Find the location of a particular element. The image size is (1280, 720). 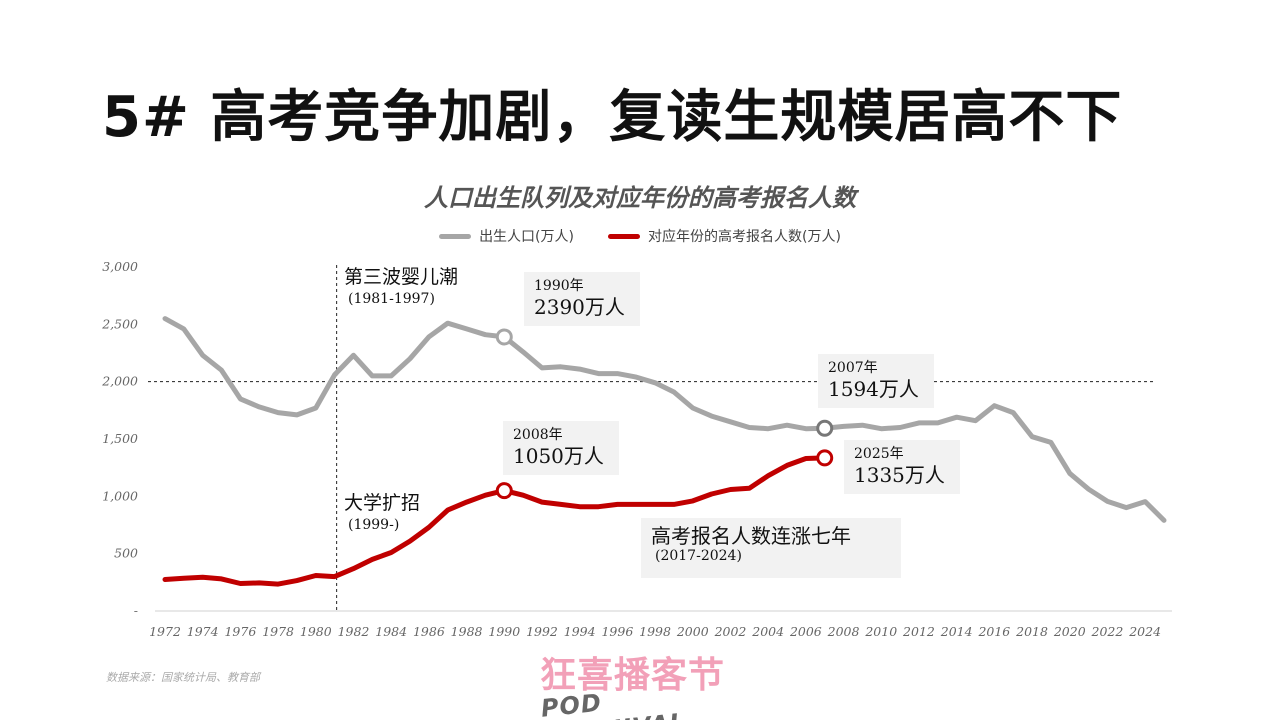

legend-swatch-births is located at coordinates (455, 236).